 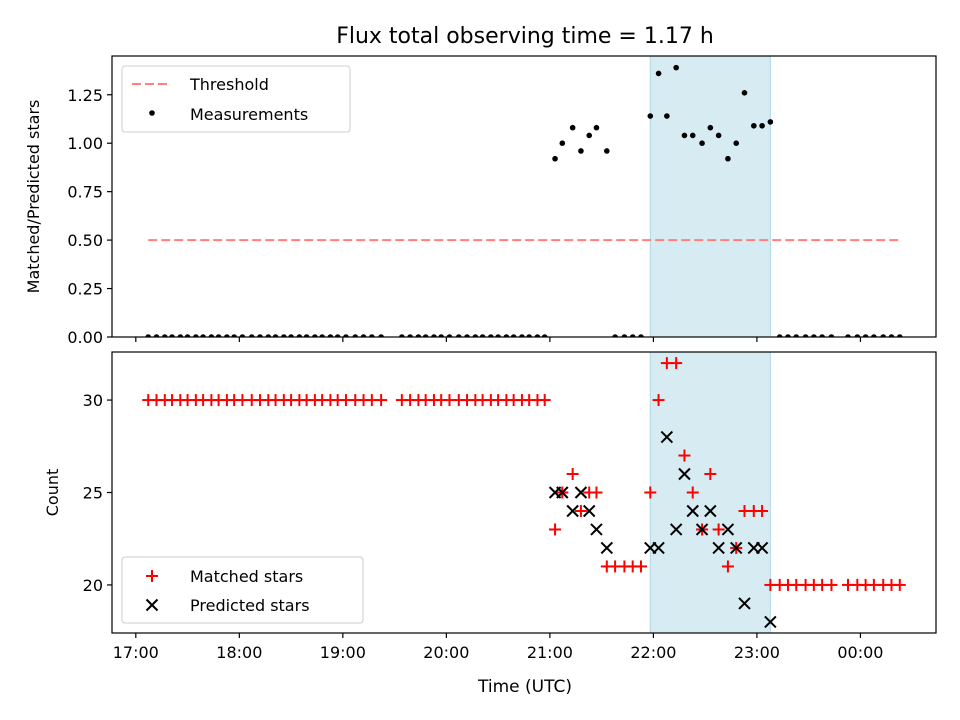 I want to click on y-axis-label: Count, so click(x=52, y=493).